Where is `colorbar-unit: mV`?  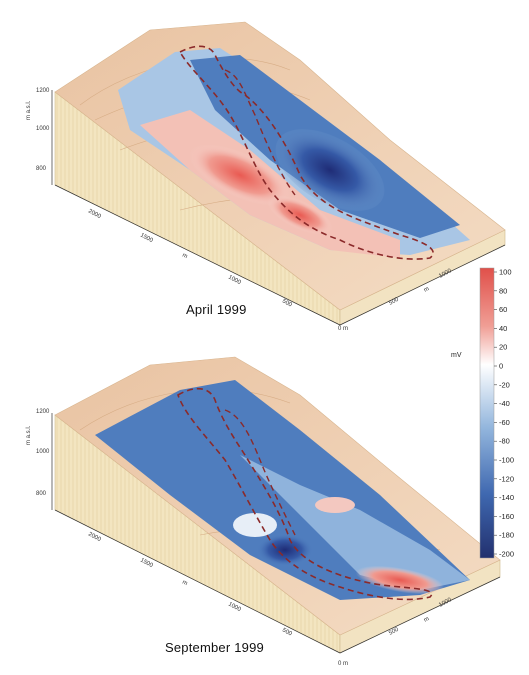
colorbar-unit: mV is located at coordinates (456, 355).